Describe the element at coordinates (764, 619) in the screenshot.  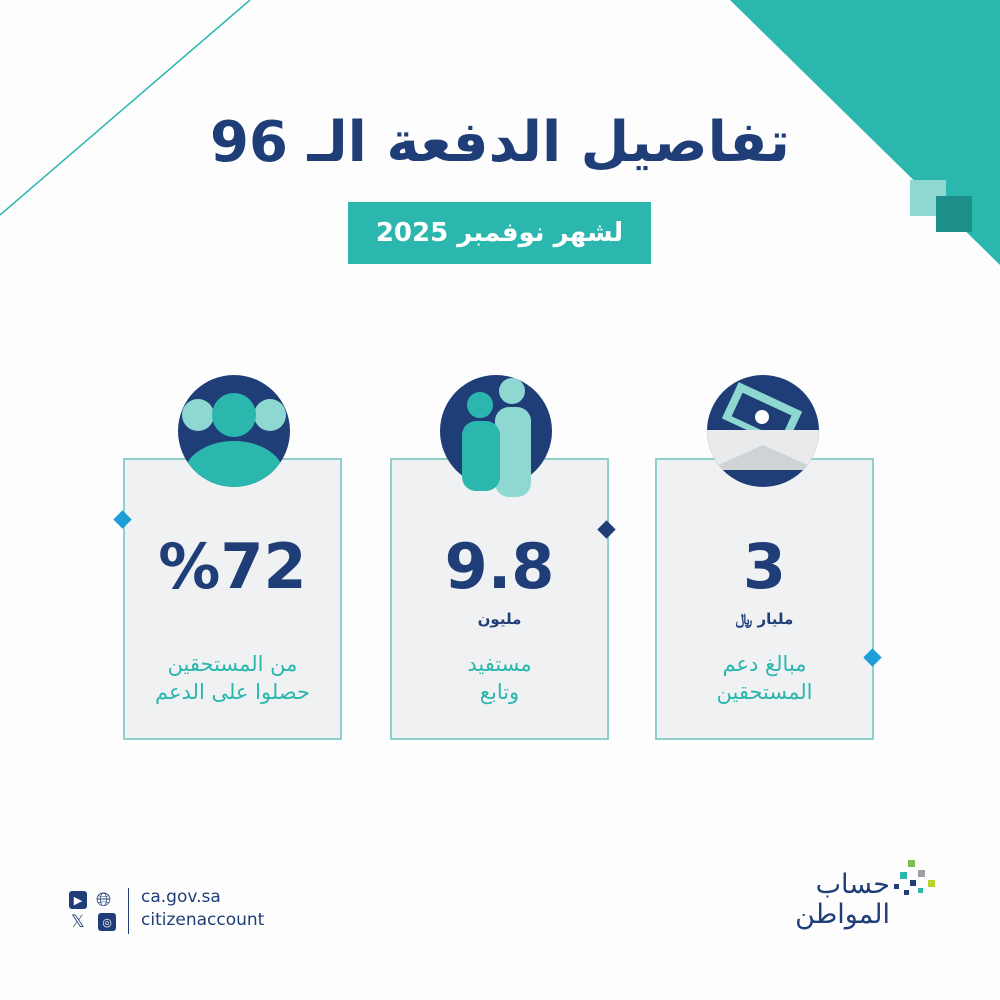
I see `stat-unit: مليار ﷼` at that location.